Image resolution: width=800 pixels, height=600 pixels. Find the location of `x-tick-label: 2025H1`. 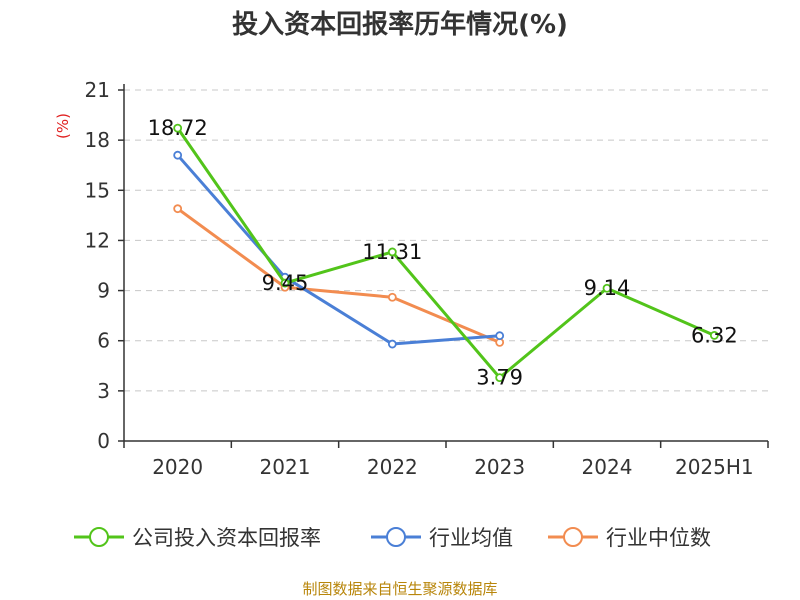

x-tick-label: 2025H1 is located at coordinates (714, 467).